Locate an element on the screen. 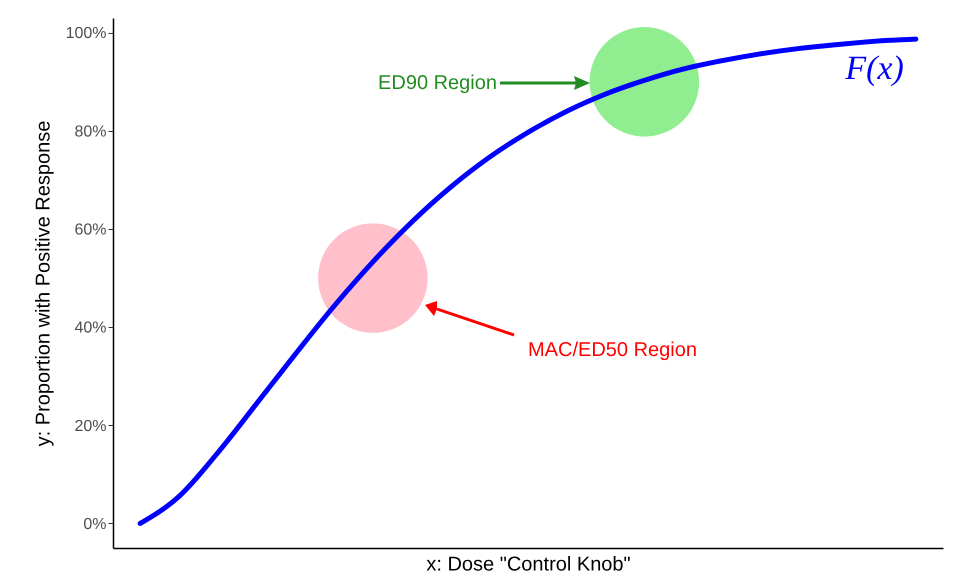 The image size is (954, 584). y-tick-label: 100% is located at coordinates (86, 33).